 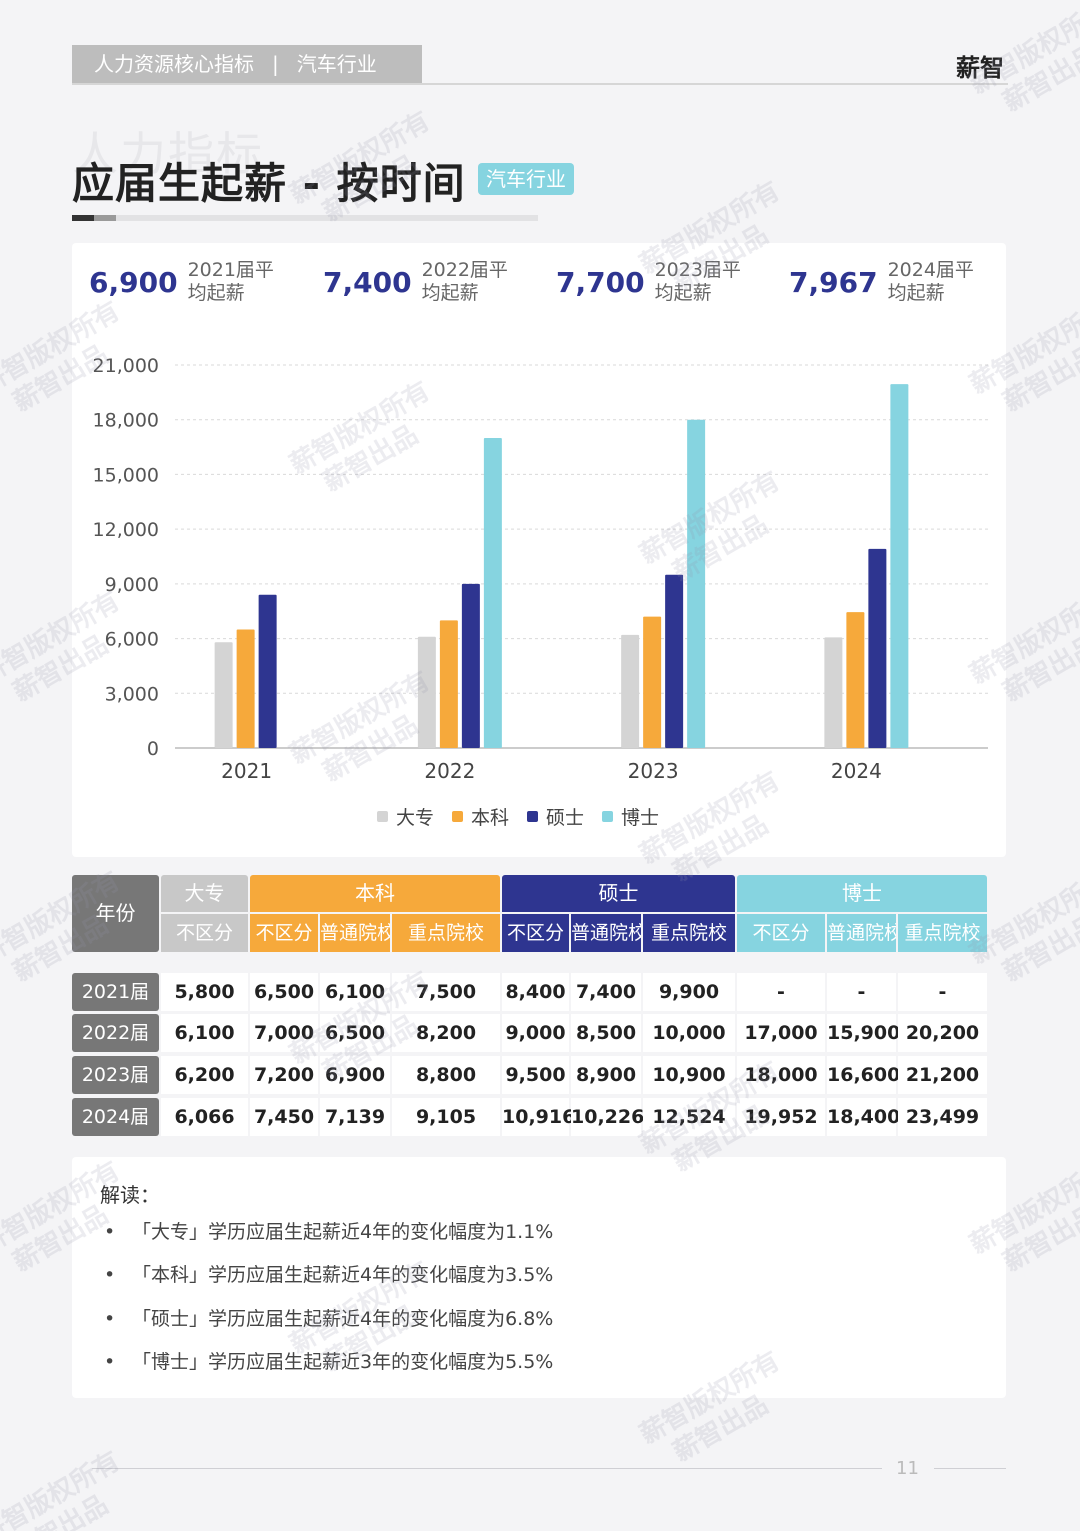 I want to click on kpi-value: 7,967, so click(x=833, y=282).